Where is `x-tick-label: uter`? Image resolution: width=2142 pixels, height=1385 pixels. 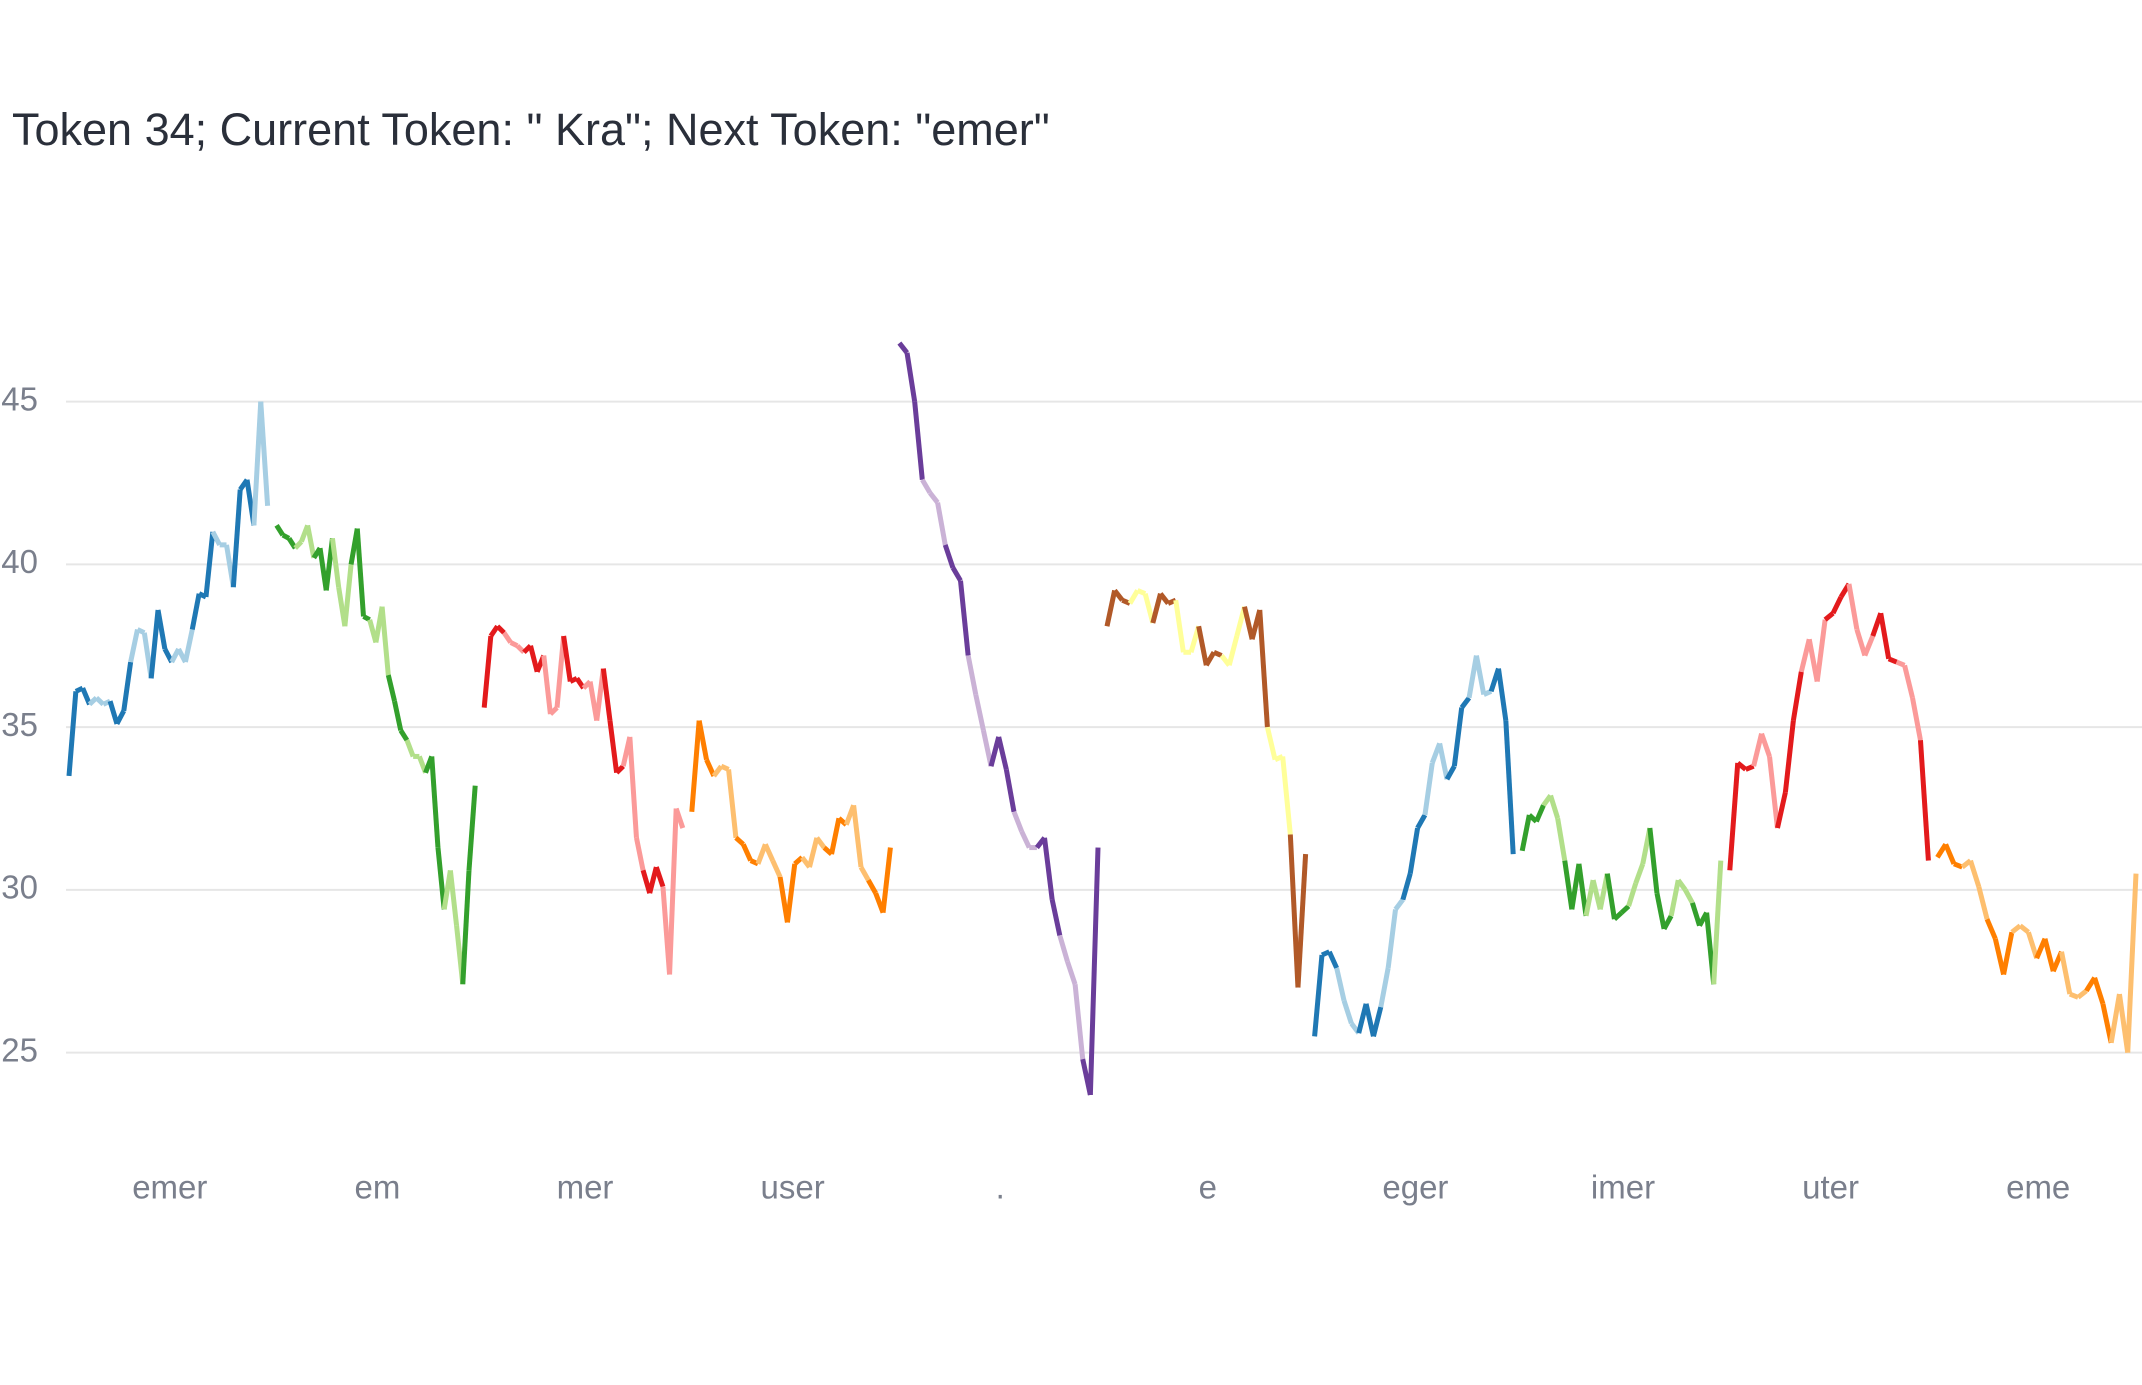 x-tick-label: uter is located at coordinates (1830, 1187).